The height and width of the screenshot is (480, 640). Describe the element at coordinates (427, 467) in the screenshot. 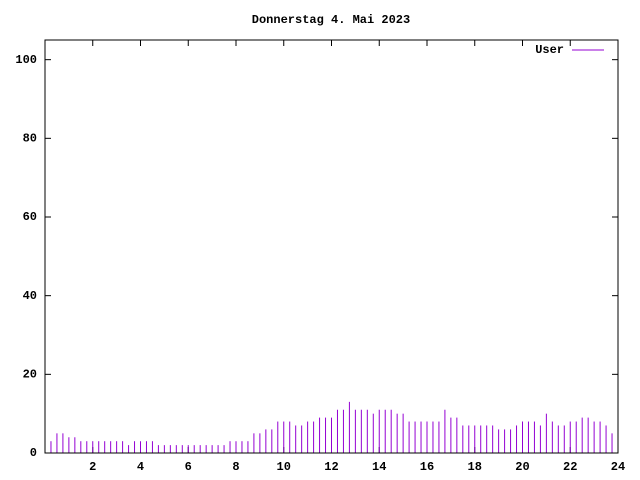

I see `x-tick-label: 16` at that location.